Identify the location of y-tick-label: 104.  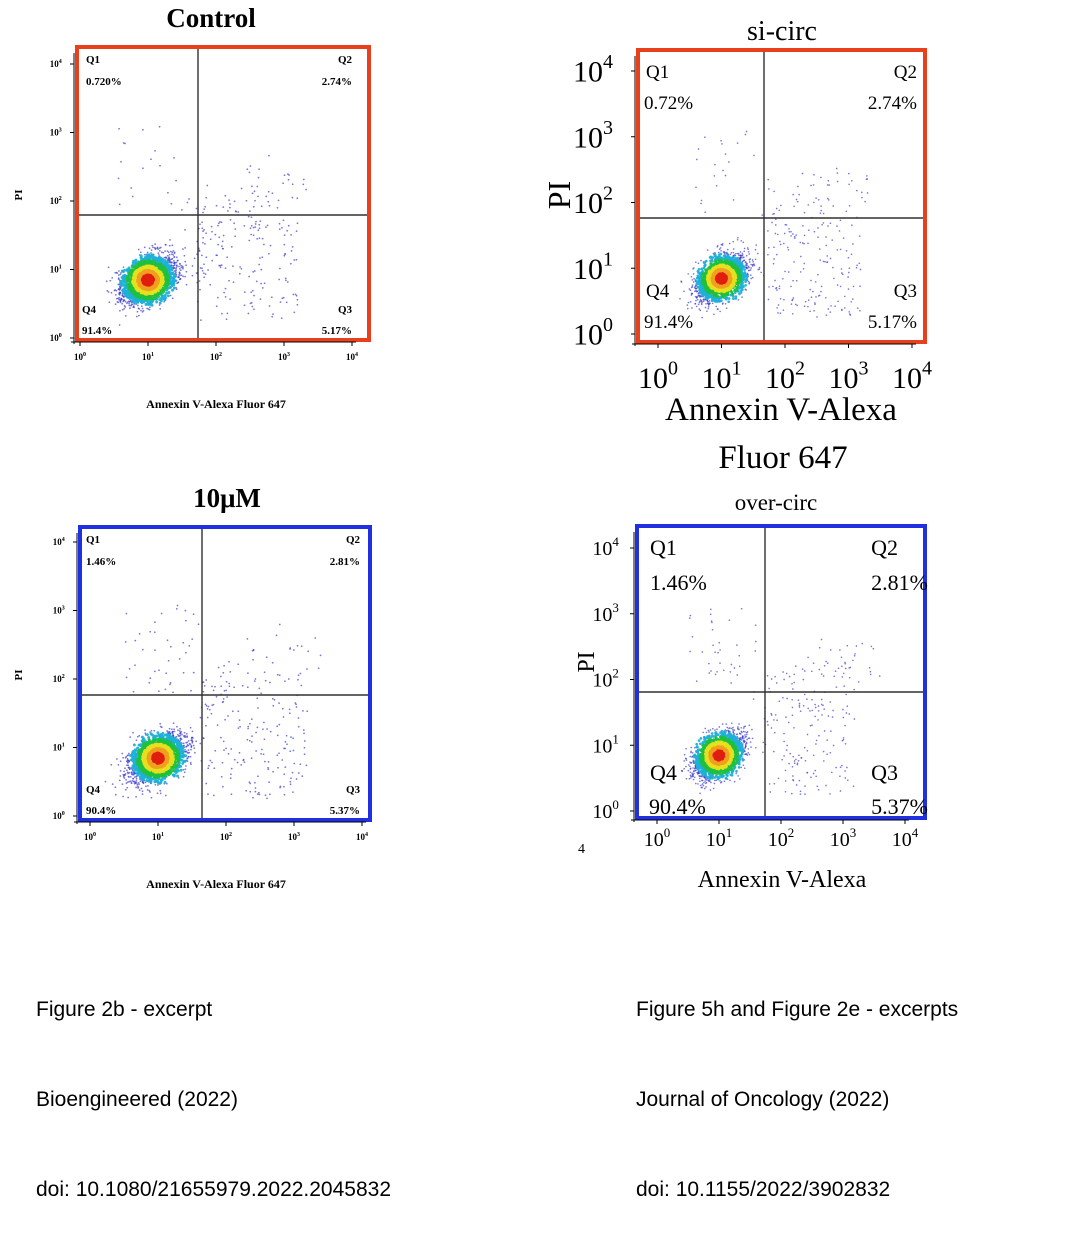
(56, 64).